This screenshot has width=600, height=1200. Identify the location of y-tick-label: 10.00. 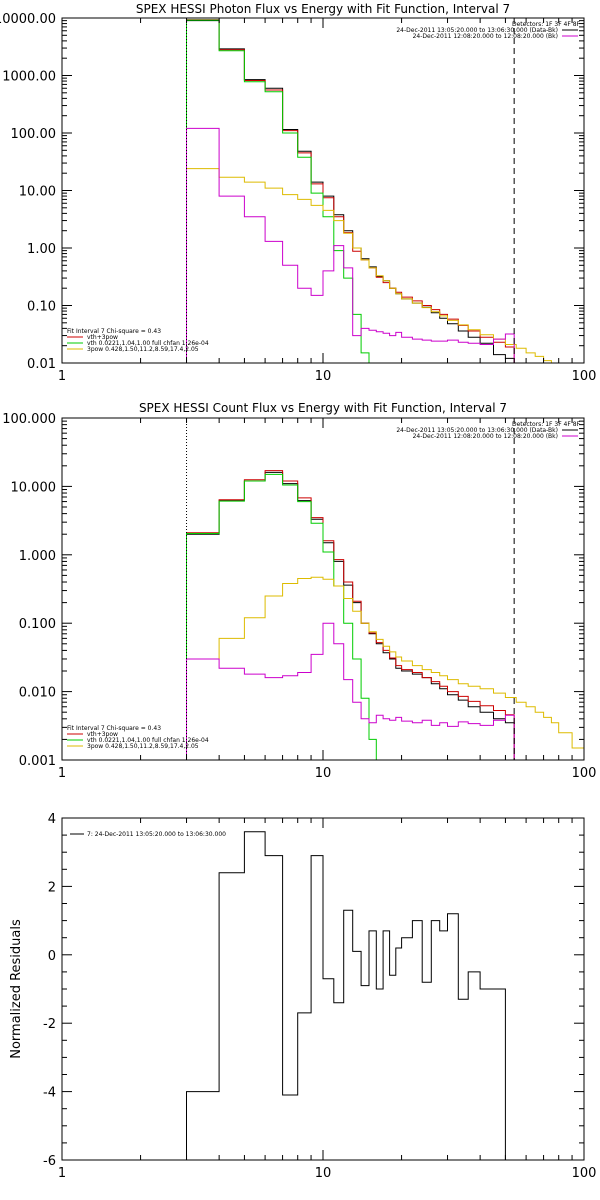
(37, 192).